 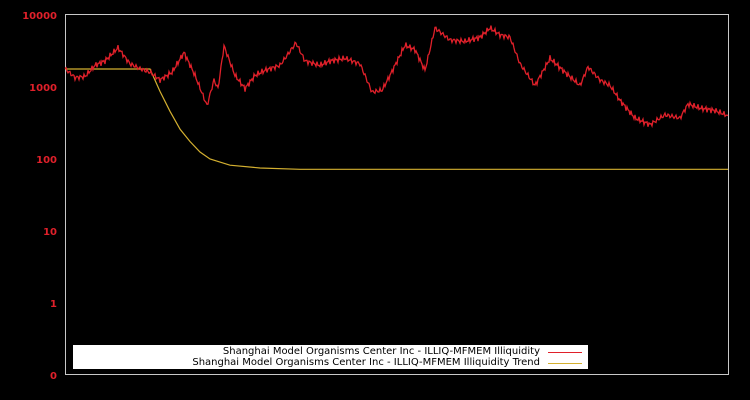 What do you see at coordinates (43, 88) in the screenshot?
I see `y-tick-label: 1000` at bounding box center [43, 88].